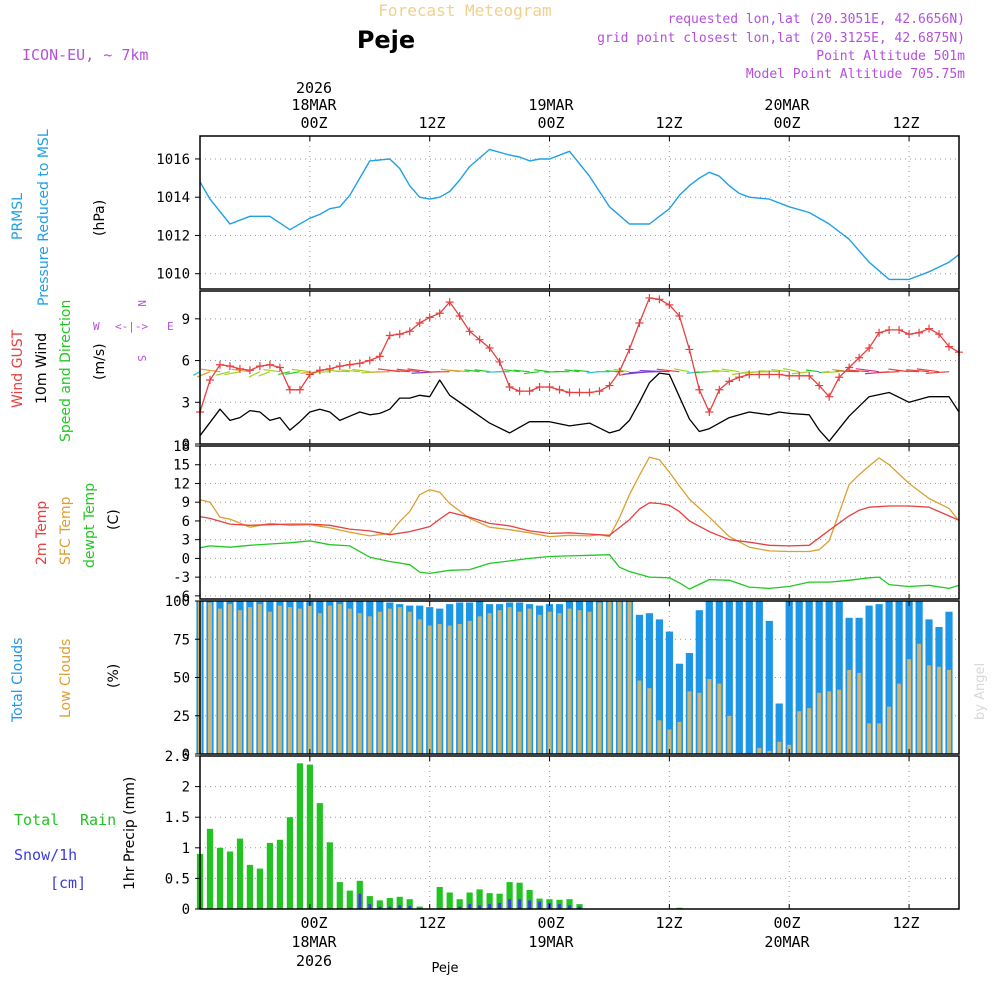 Image resolution: width=1000 pixels, height=1000 pixels. I want to click on wind-label-0: Wind GUST, so click(18, 368).